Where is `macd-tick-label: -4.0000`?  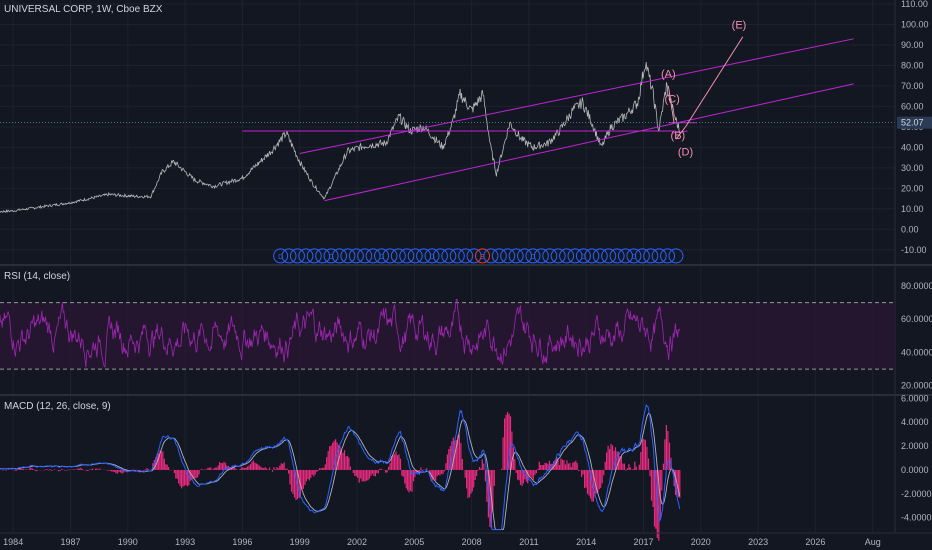 macd-tick-label: -4.0000 is located at coordinates (916, 518).